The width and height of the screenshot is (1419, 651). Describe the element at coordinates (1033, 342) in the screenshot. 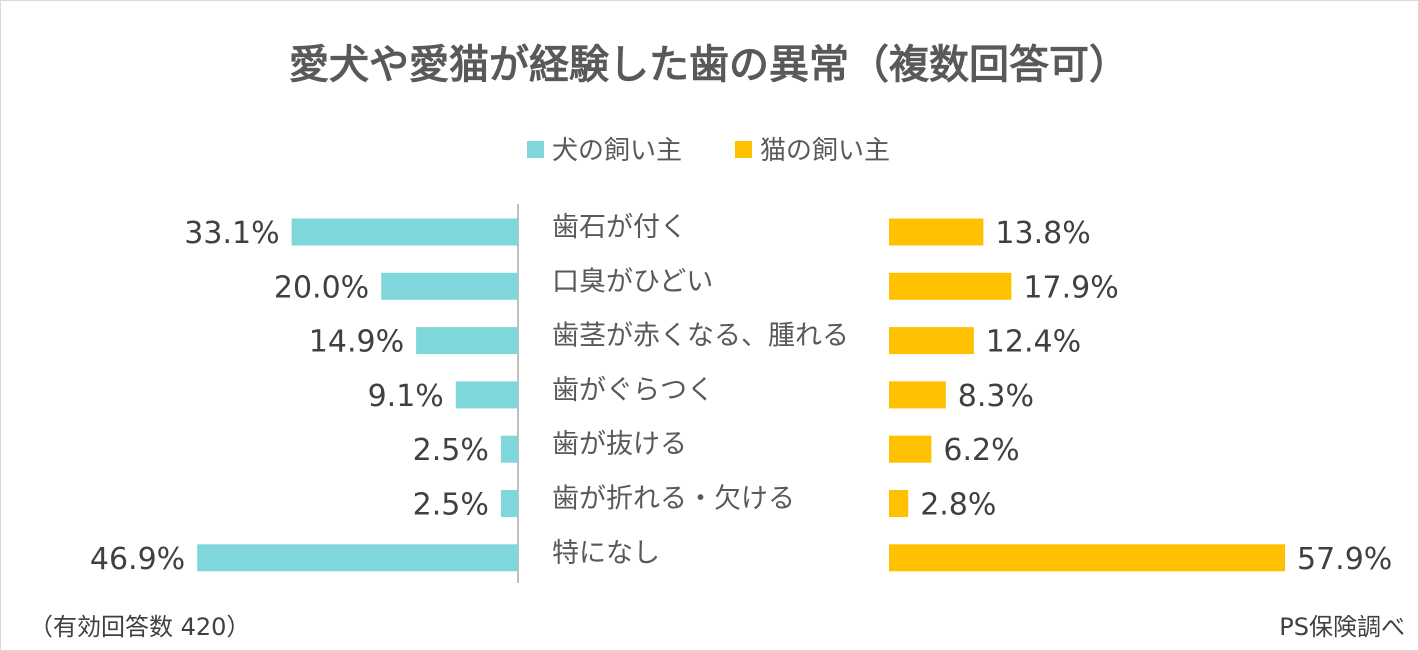

I see `value-label-cat-2: 12.4%` at that location.